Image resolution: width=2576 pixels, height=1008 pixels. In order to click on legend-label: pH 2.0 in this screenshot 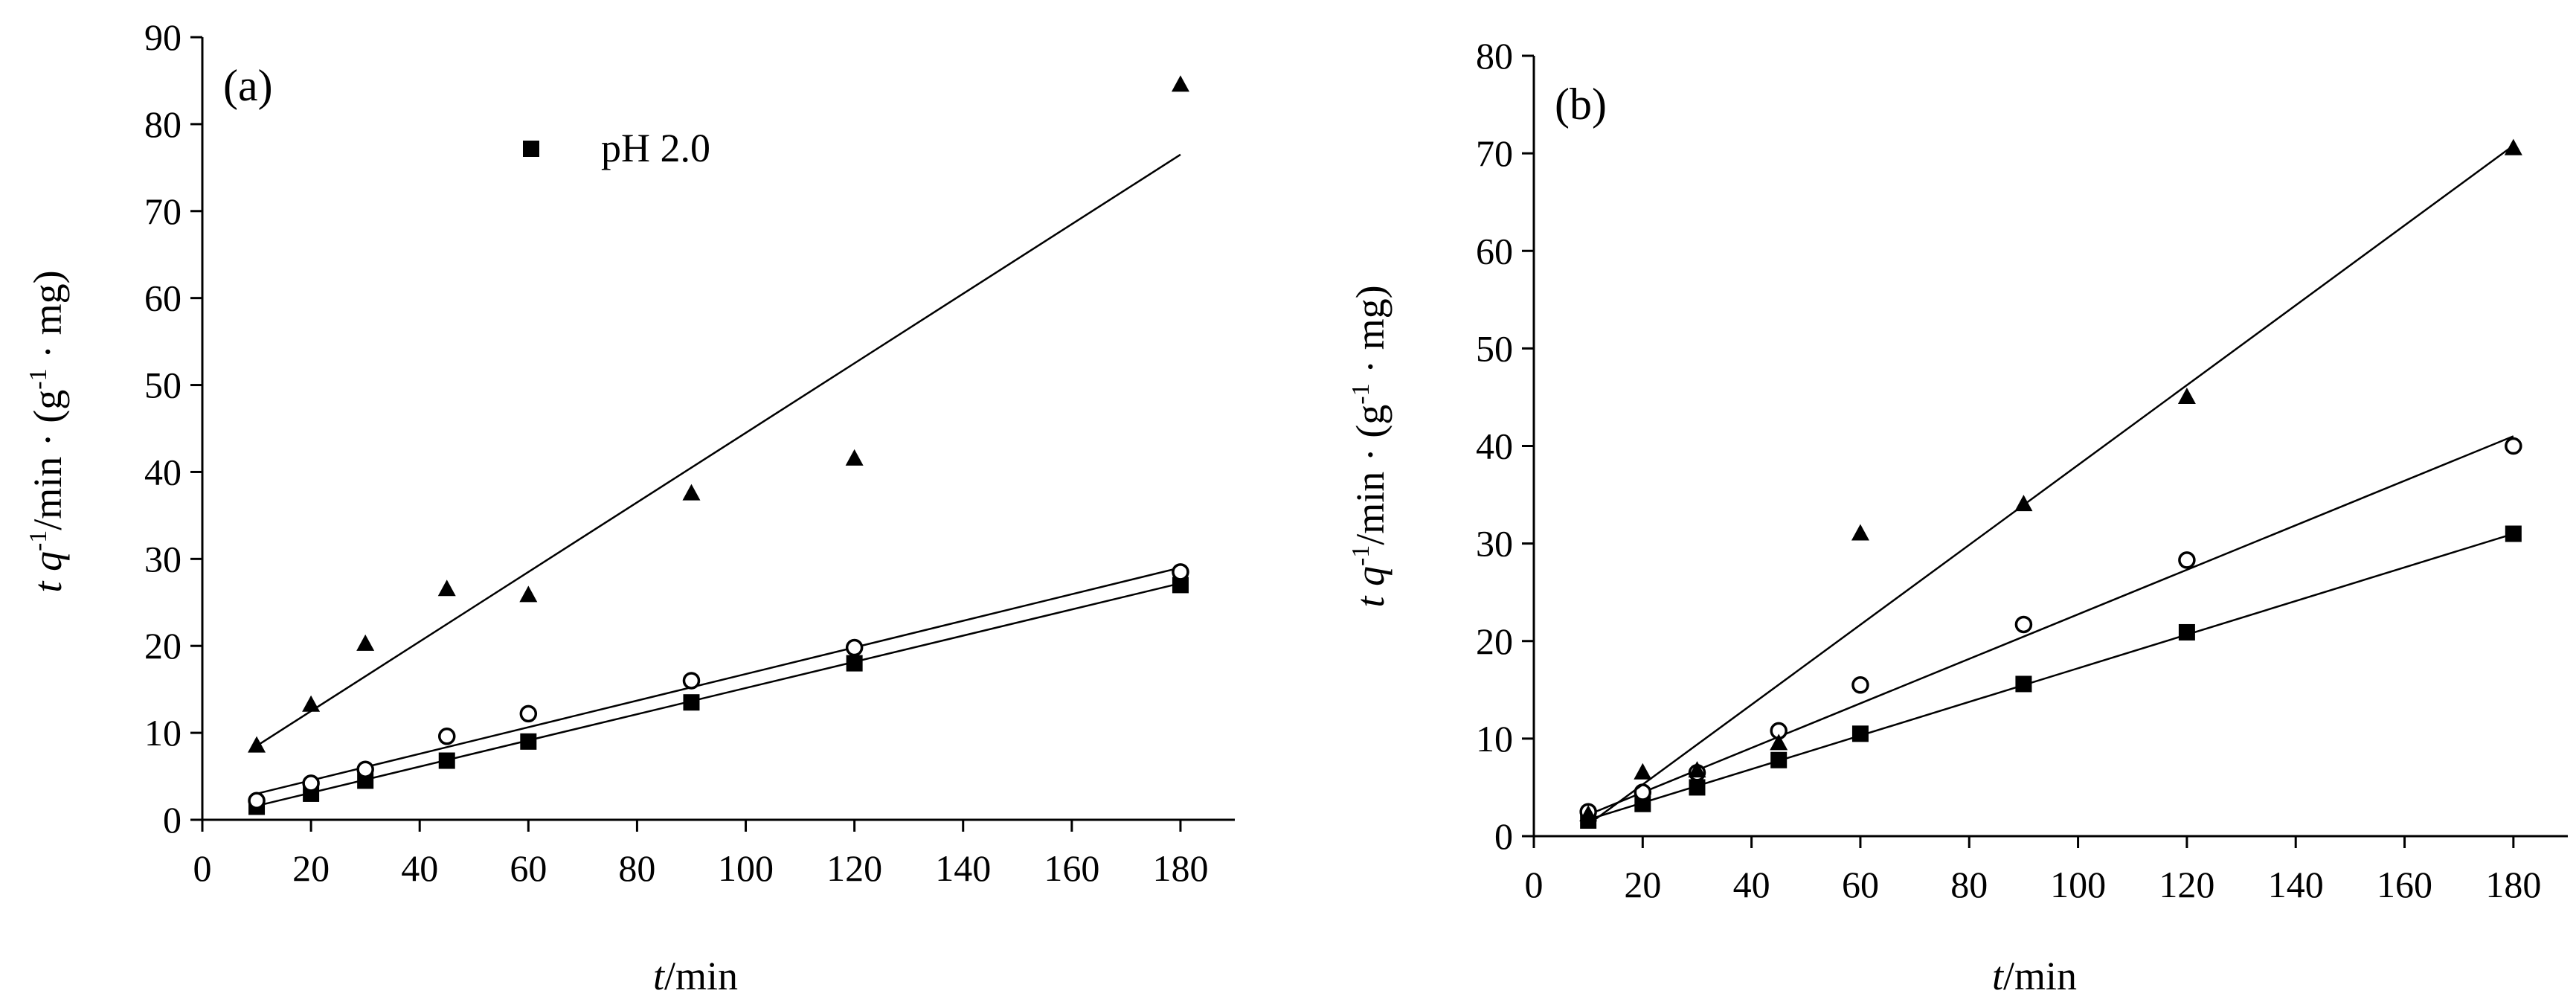, I will do `click(655, 148)`.